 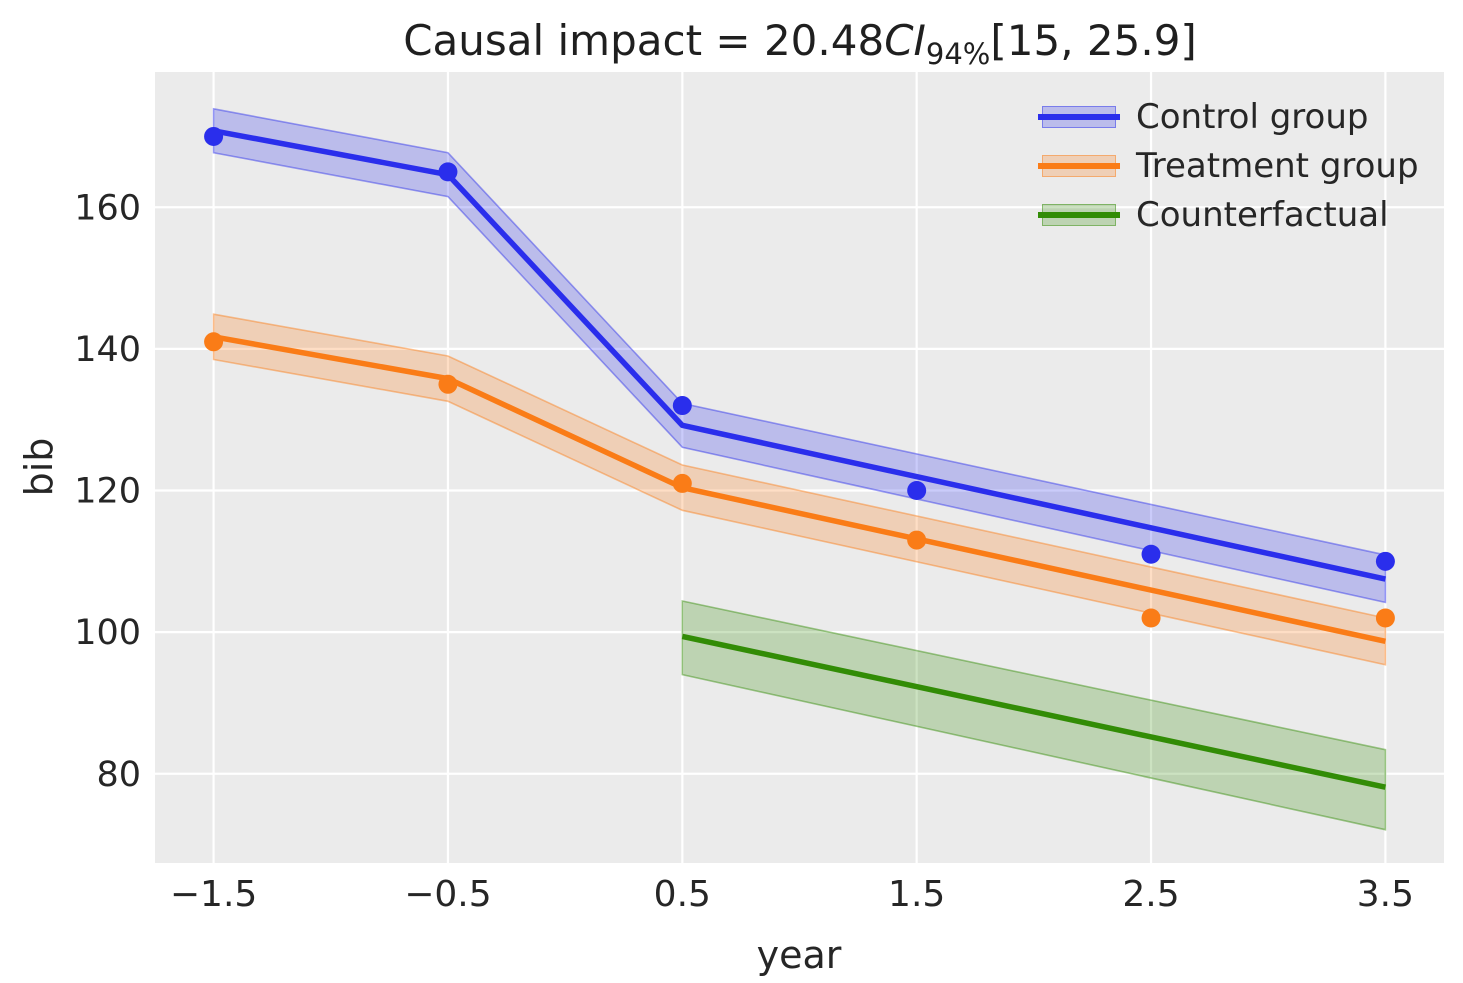 I want to click on legend-label-control-group: Control group, so click(x=1252, y=116).